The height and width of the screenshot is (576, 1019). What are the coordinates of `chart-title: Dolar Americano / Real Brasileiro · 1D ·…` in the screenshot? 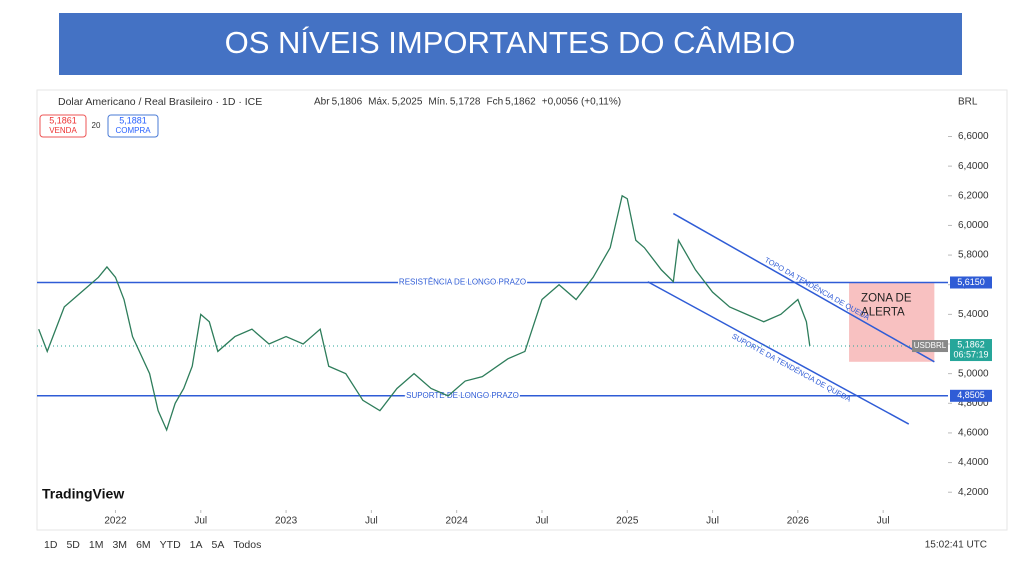 It's located at (160, 102).